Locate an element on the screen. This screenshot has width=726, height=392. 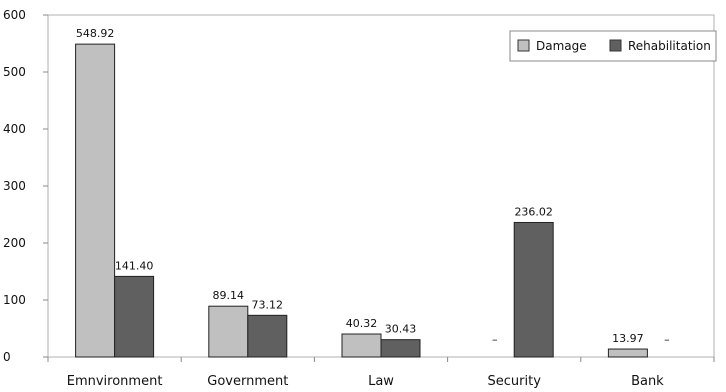
x-category-label: Emnvironment is located at coordinates (115, 381).